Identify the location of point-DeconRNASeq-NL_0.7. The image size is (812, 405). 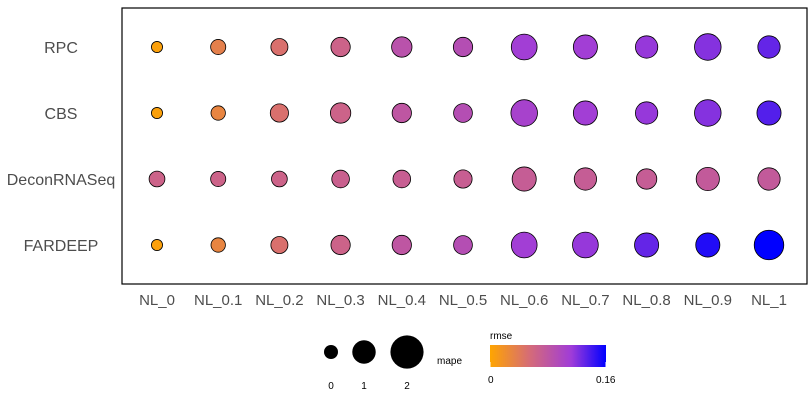
(585, 179).